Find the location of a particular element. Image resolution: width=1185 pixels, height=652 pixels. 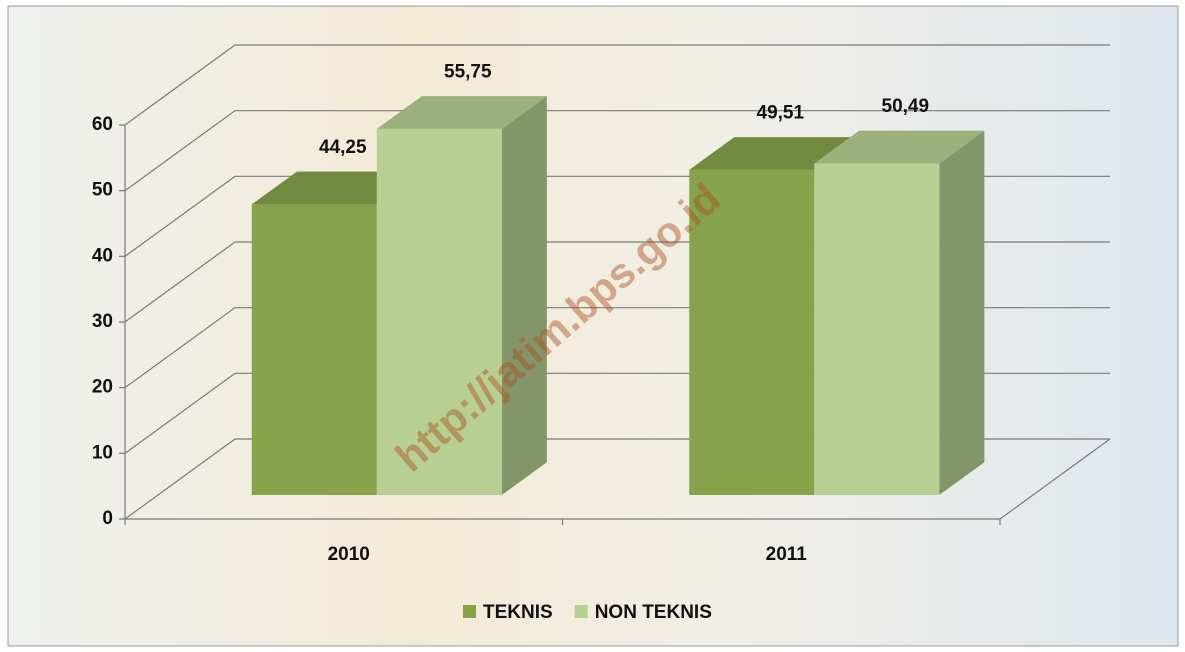

y-tick-label: 40 is located at coordinates (102, 255).